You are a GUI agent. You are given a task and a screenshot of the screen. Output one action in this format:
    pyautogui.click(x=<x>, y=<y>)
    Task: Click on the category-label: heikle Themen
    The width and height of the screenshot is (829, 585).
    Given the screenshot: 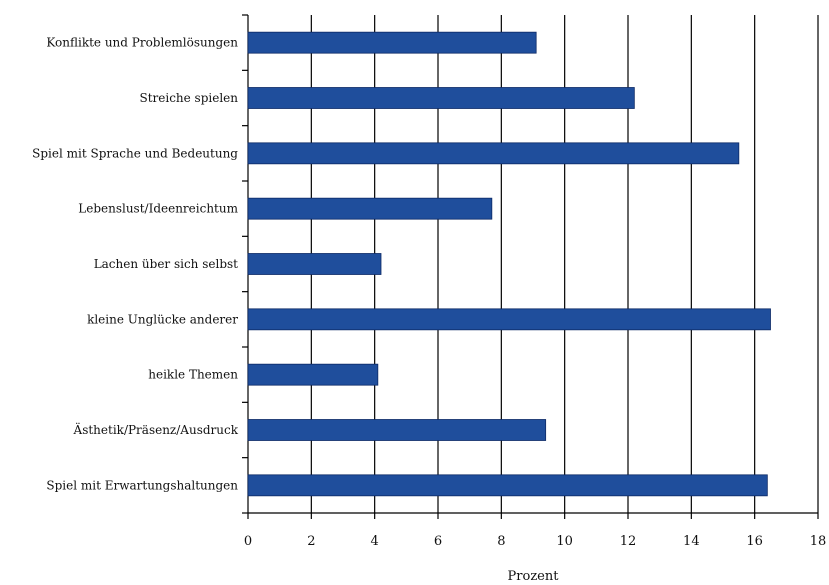 What is the action you would take?
    pyautogui.click(x=193, y=375)
    